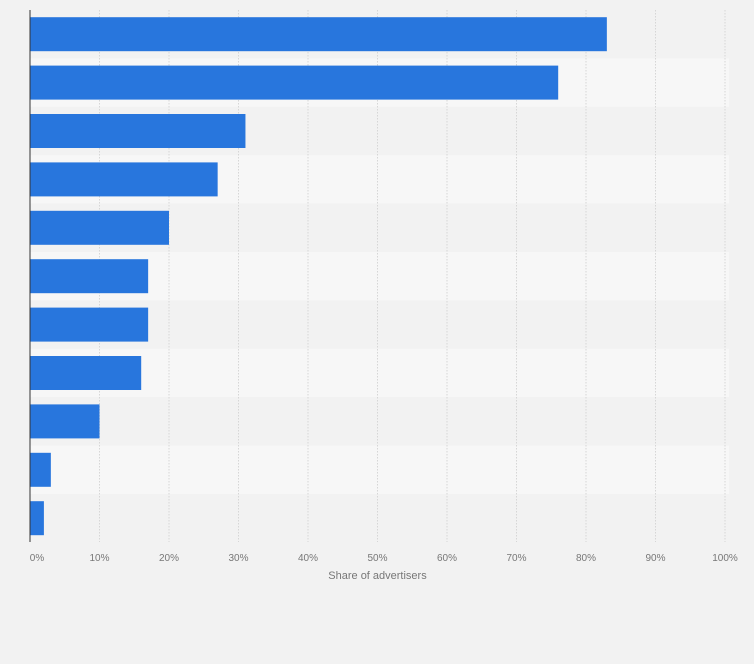 This screenshot has height=664, width=754. Describe the element at coordinates (655, 558) in the screenshot. I see `x-tick-label: 90%` at that location.